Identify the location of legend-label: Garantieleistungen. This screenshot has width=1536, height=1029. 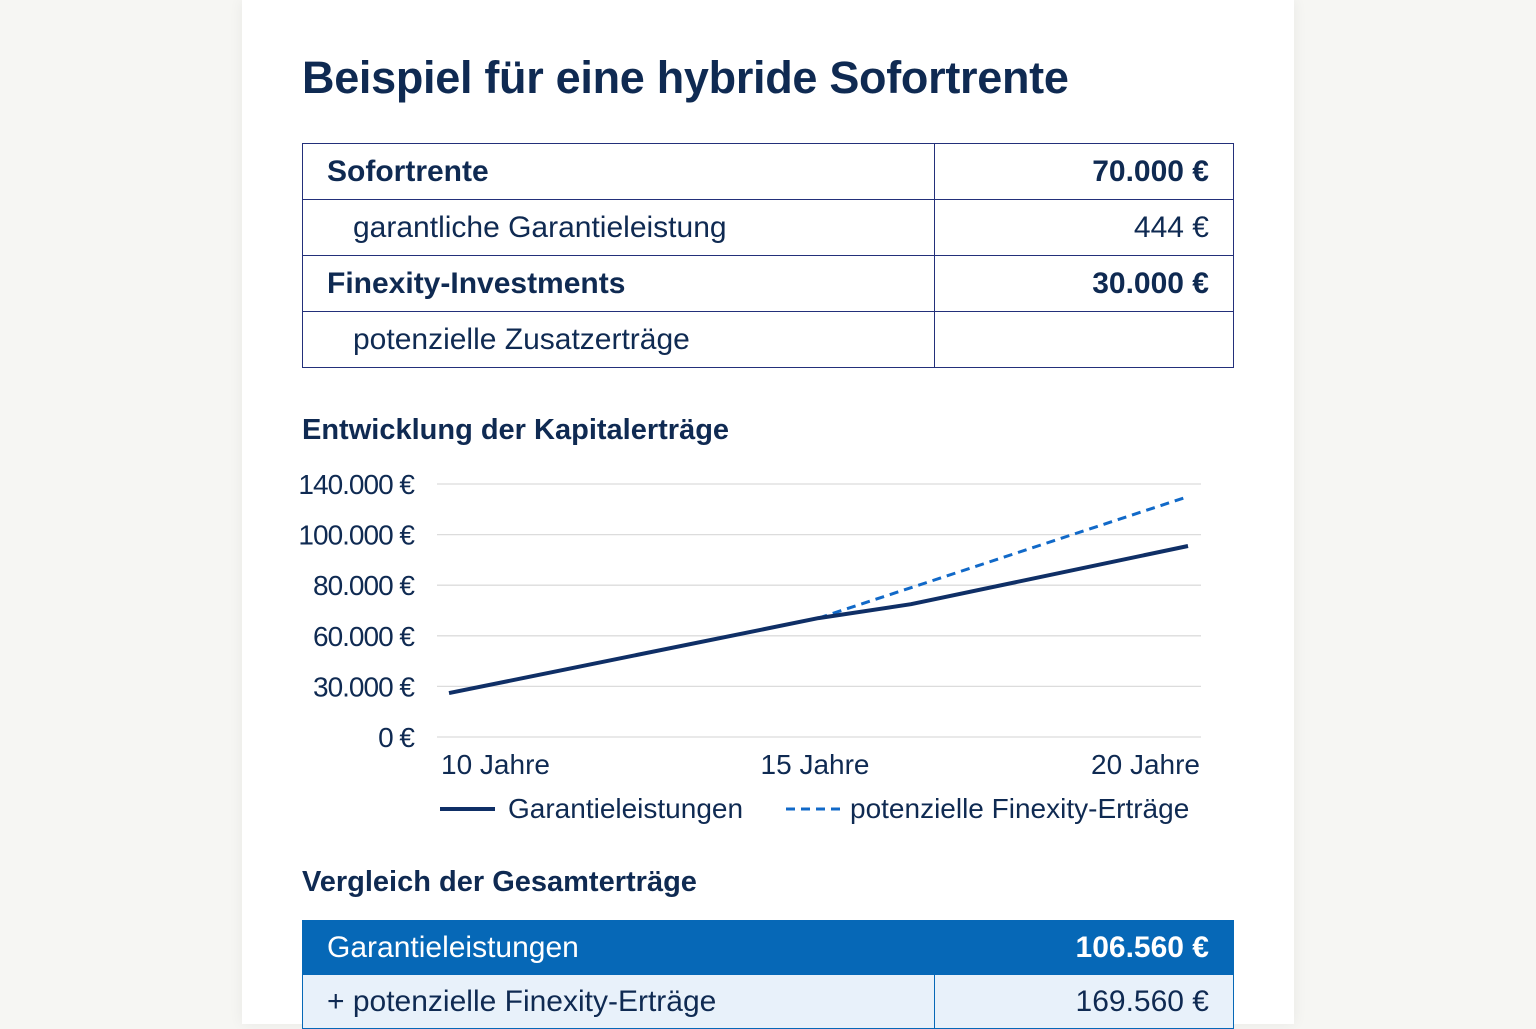
(625, 808).